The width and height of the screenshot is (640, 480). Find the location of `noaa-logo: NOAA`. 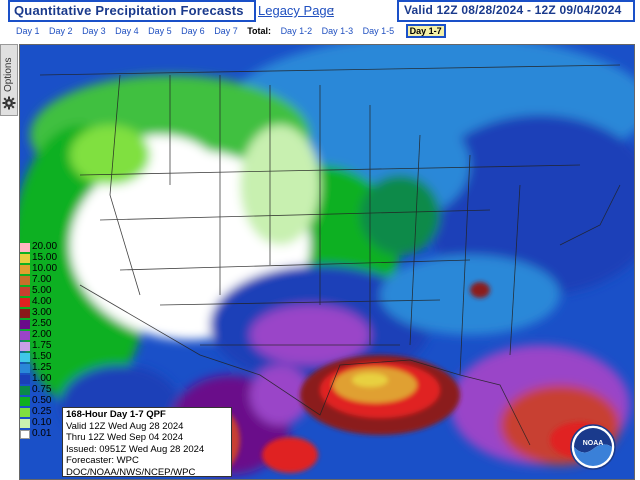

noaa-logo: NOAA is located at coordinates (593, 447).